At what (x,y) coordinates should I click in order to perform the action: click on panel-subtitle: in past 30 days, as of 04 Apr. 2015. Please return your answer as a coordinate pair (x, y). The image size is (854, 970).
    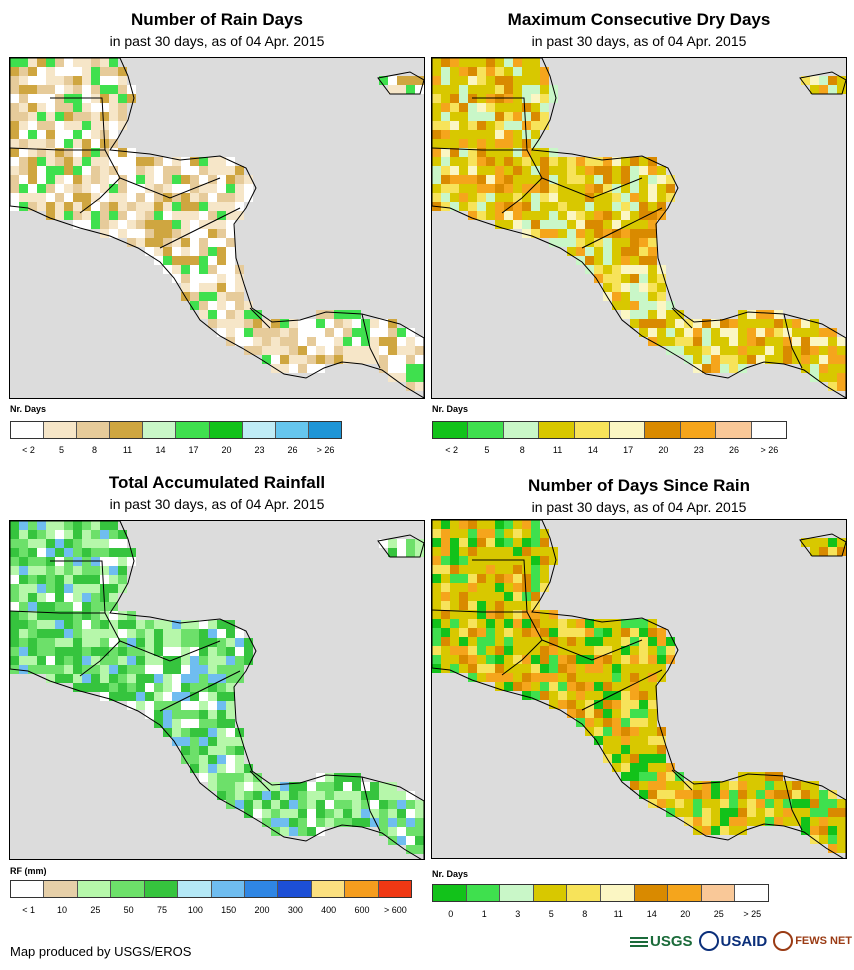
    Looking at the image, I should click on (639, 41).